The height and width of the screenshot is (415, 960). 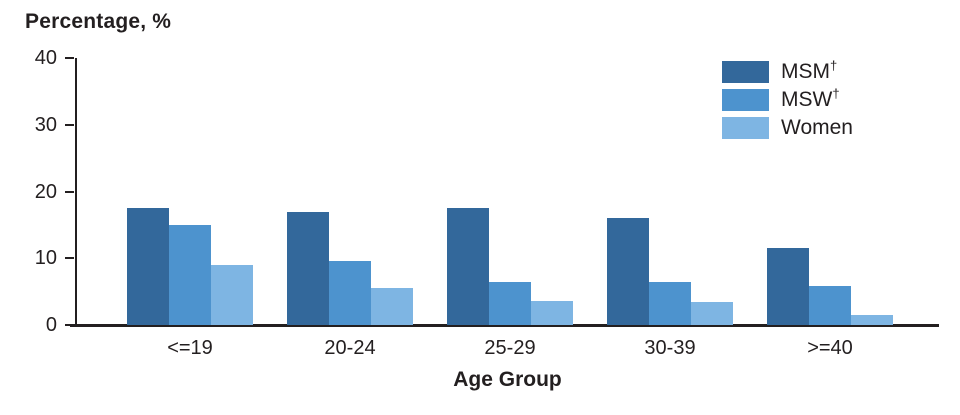 What do you see at coordinates (628, 271) in the screenshot?
I see `bar-msm-group4` at bounding box center [628, 271].